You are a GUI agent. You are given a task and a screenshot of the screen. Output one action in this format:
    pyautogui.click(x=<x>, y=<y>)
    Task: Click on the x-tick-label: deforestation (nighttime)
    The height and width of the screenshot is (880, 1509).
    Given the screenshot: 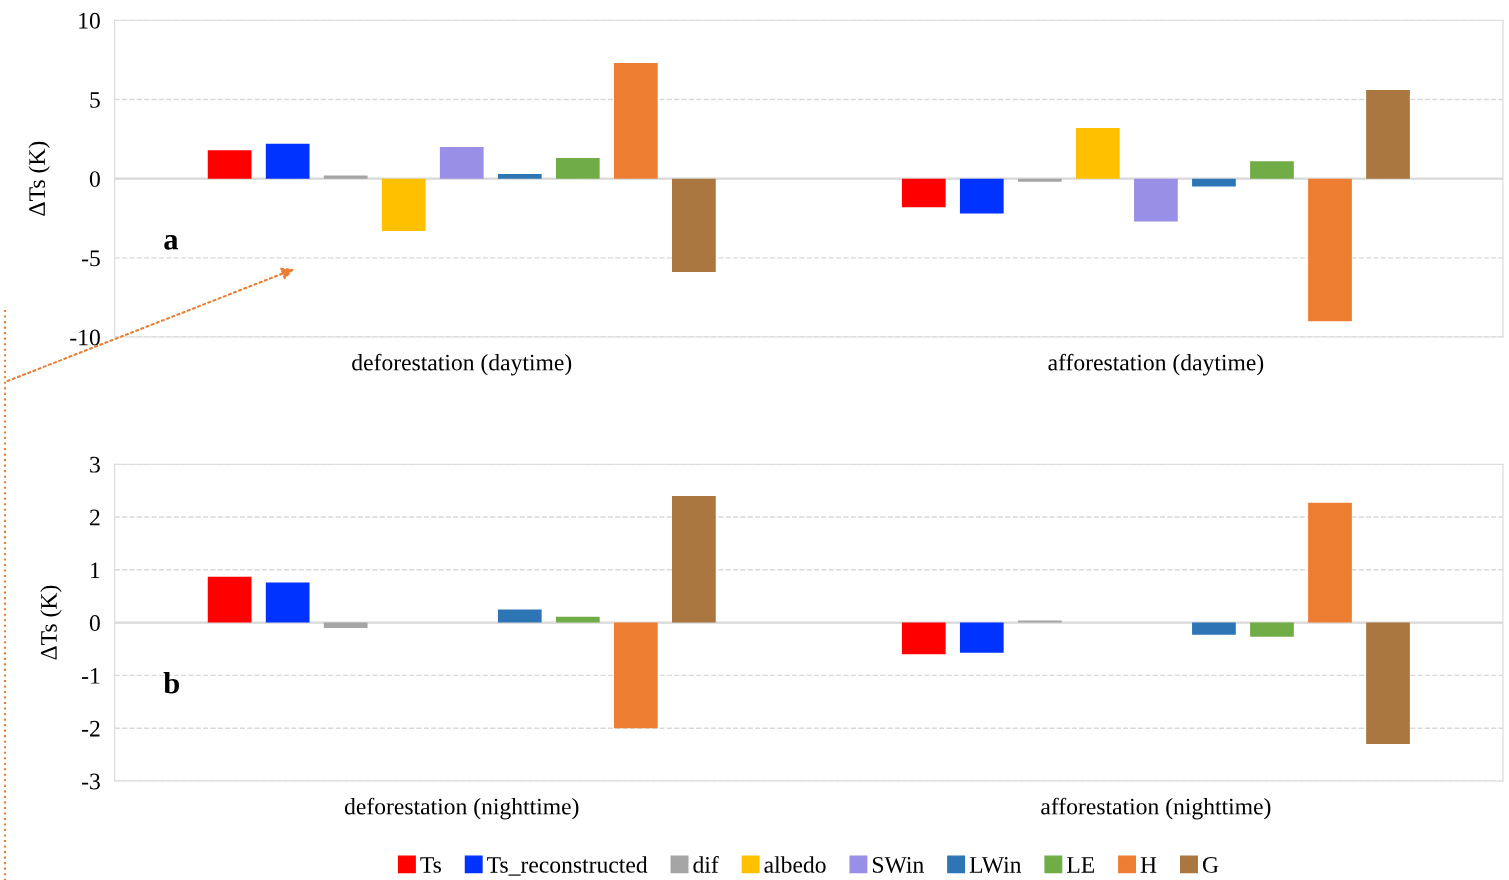 What is the action you would take?
    pyautogui.click(x=461, y=808)
    